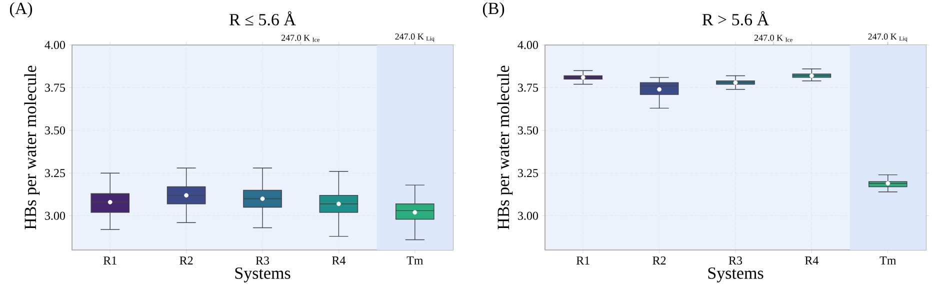  What do you see at coordinates (21, 10) in the screenshot?
I see `text: (A)` at bounding box center [21, 10].